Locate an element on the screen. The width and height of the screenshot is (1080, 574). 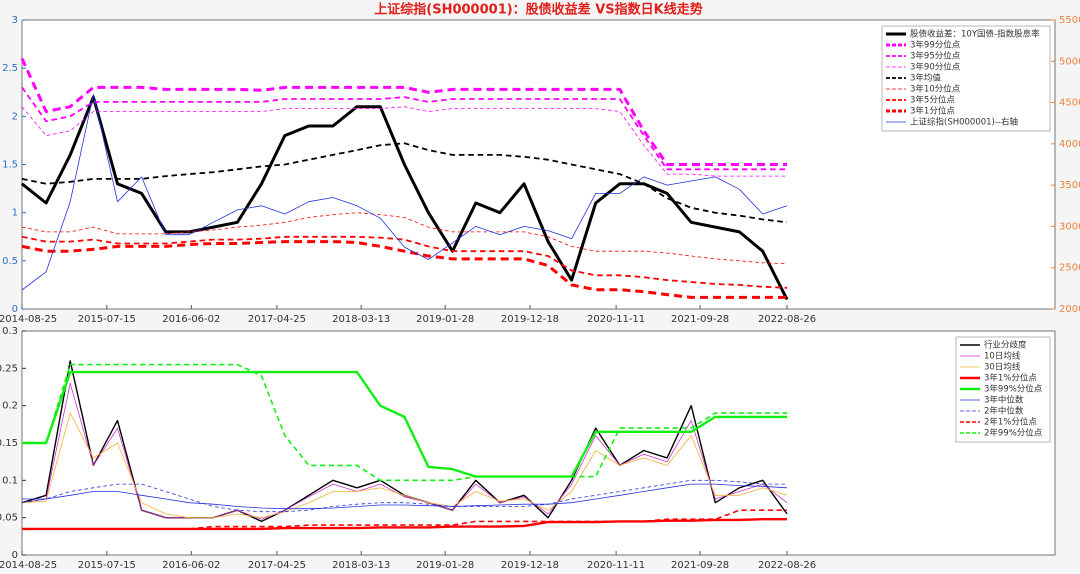
y-tick-label: 0.15 is located at coordinates (9, 443).